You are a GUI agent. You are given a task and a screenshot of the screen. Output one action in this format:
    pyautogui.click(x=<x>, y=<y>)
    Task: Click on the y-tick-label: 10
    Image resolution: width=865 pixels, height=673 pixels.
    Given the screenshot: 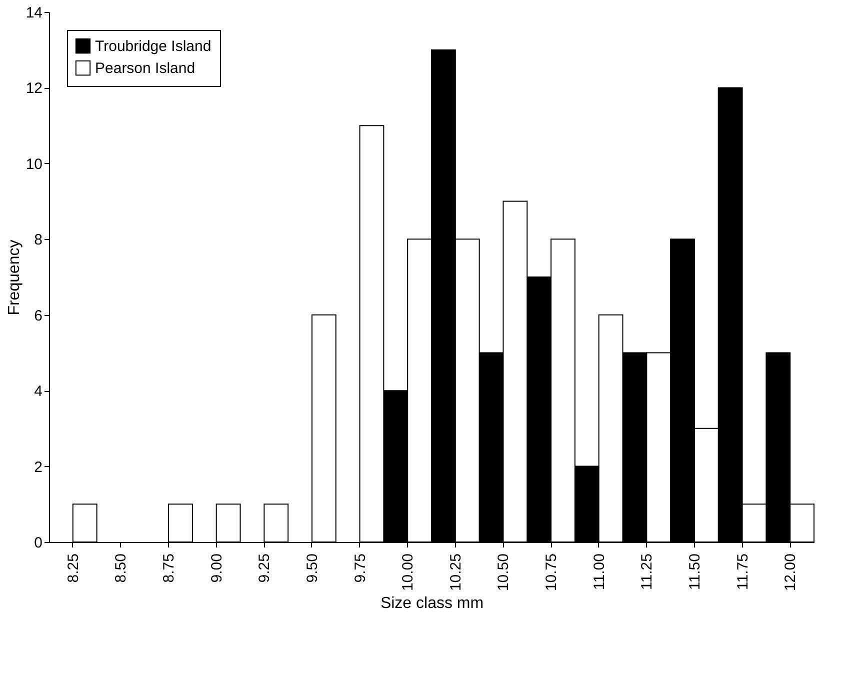 What is the action you would take?
    pyautogui.click(x=34, y=164)
    